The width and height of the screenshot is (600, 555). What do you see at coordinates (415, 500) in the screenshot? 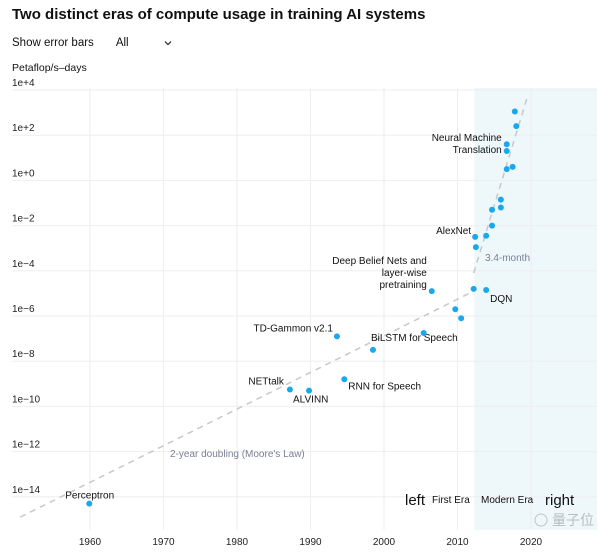
I see `left-annotation: left` at bounding box center [415, 500].